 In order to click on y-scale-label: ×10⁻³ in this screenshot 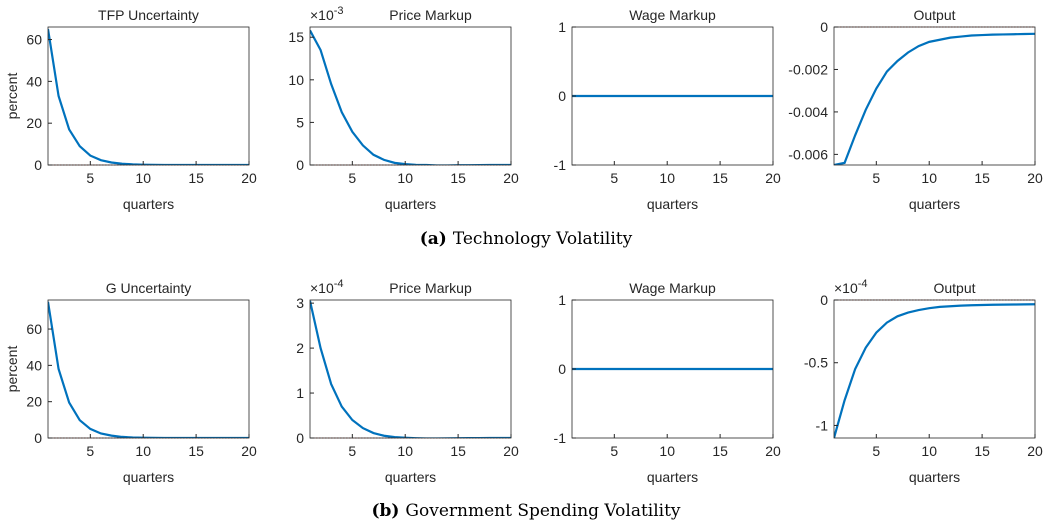, I will do `click(327, 14)`.